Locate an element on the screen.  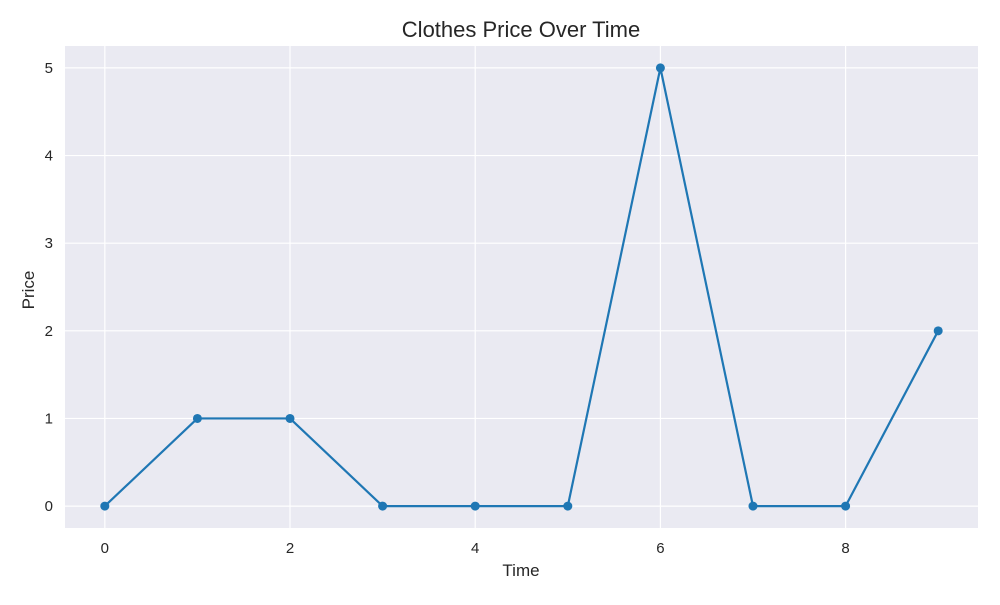
chart-title: Clothes Price Over Time is located at coordinates (521, 29).